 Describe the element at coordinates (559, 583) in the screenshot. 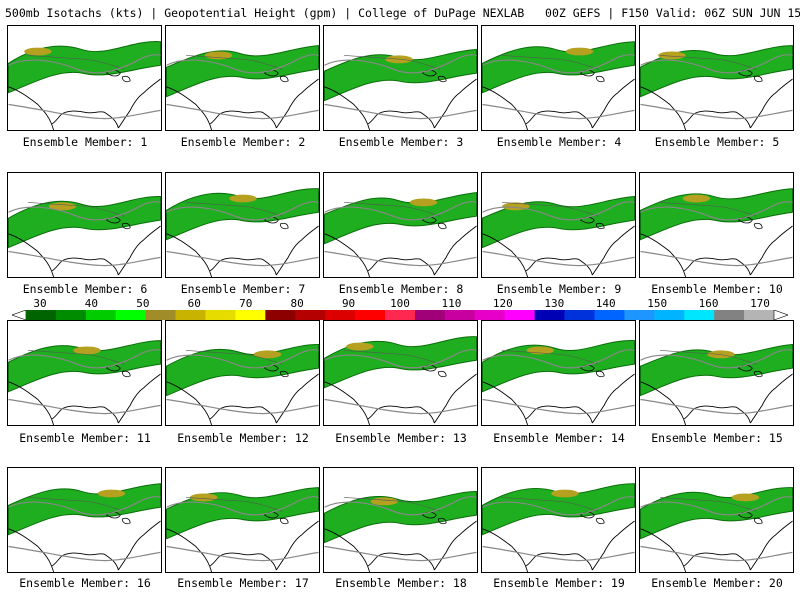

I see `ensemble-member-label: Ensemble Member: 19` at that location.